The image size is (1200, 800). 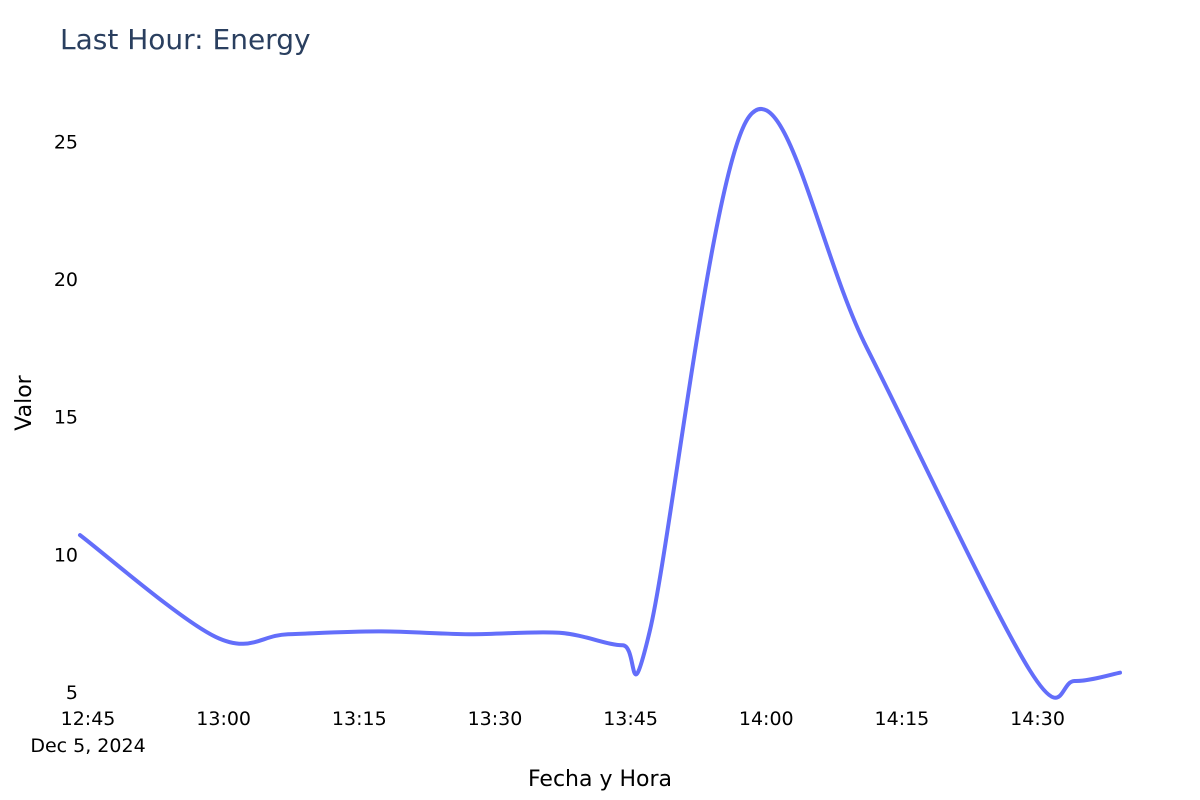 I want to click on x-tick-label: 12:45, so click(x=88, y=719).